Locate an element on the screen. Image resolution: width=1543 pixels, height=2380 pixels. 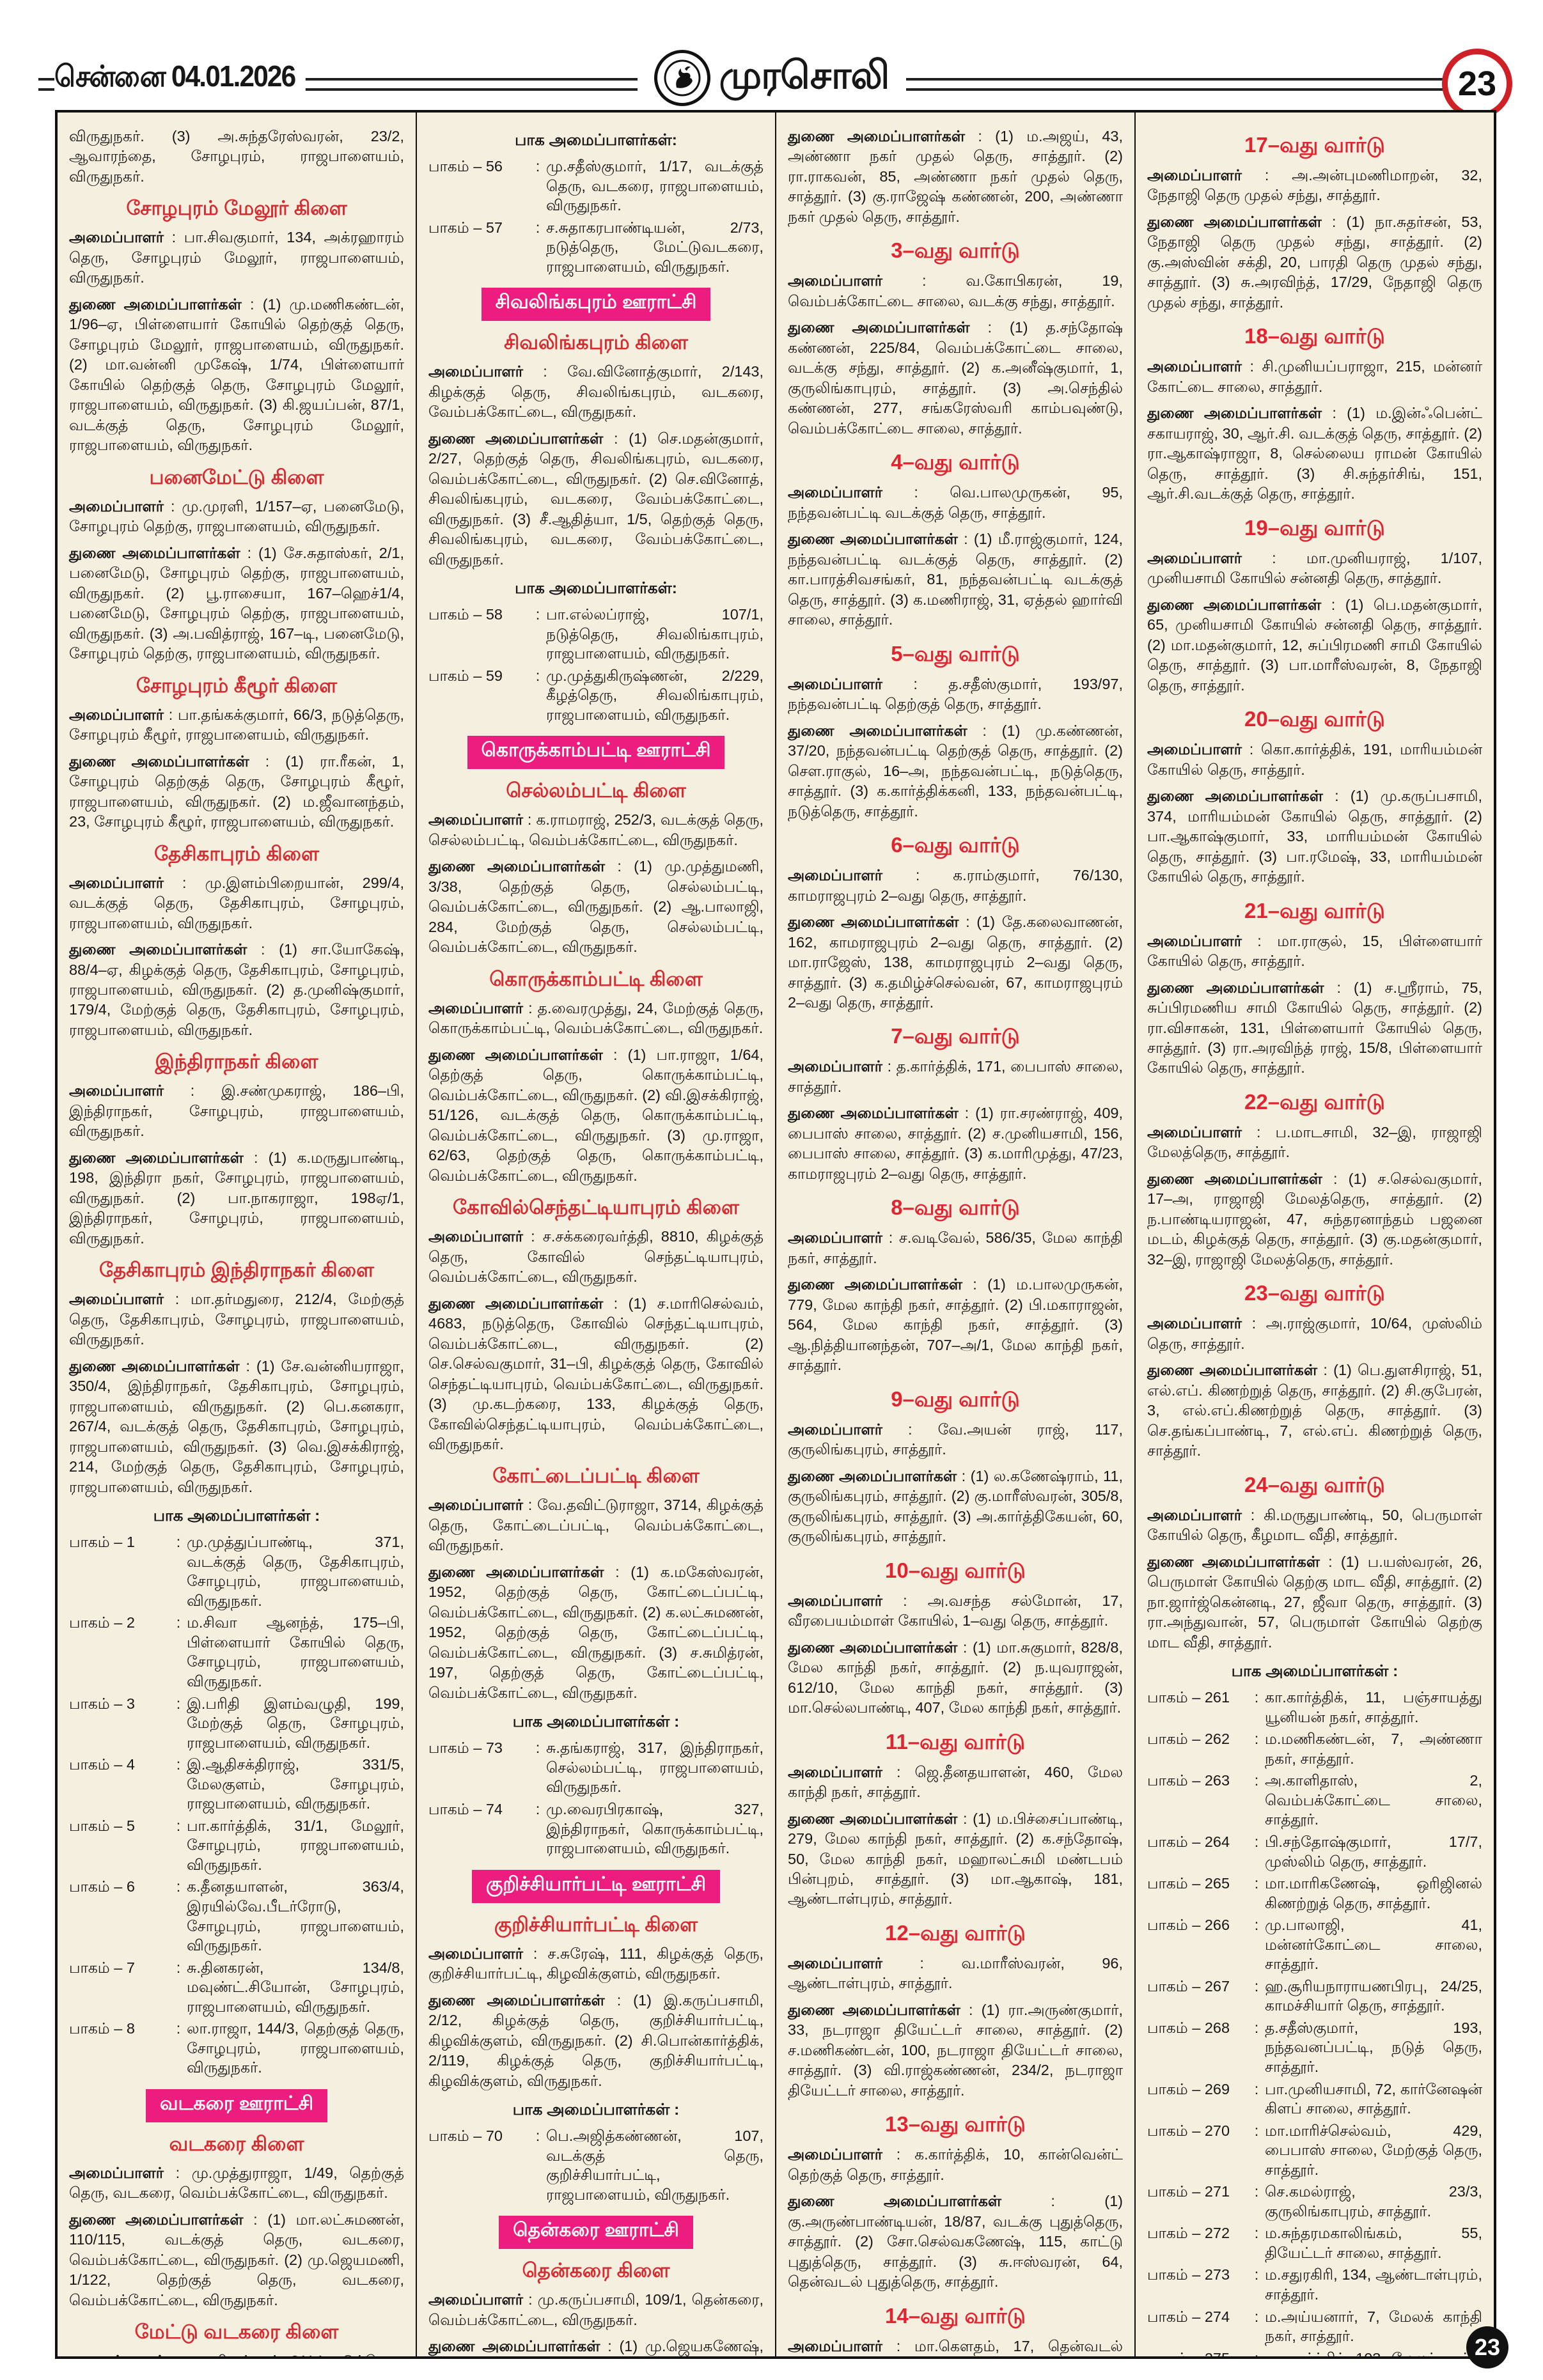
part-item-label: பாகம் – 272 is located at coordinates (1188, 2233).